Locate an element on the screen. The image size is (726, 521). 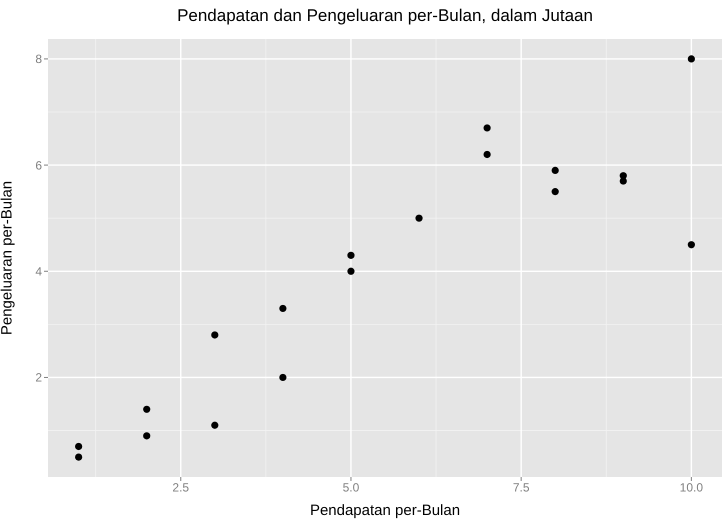
x-tick-label: 7.5 is located at coordinates (521, 487).